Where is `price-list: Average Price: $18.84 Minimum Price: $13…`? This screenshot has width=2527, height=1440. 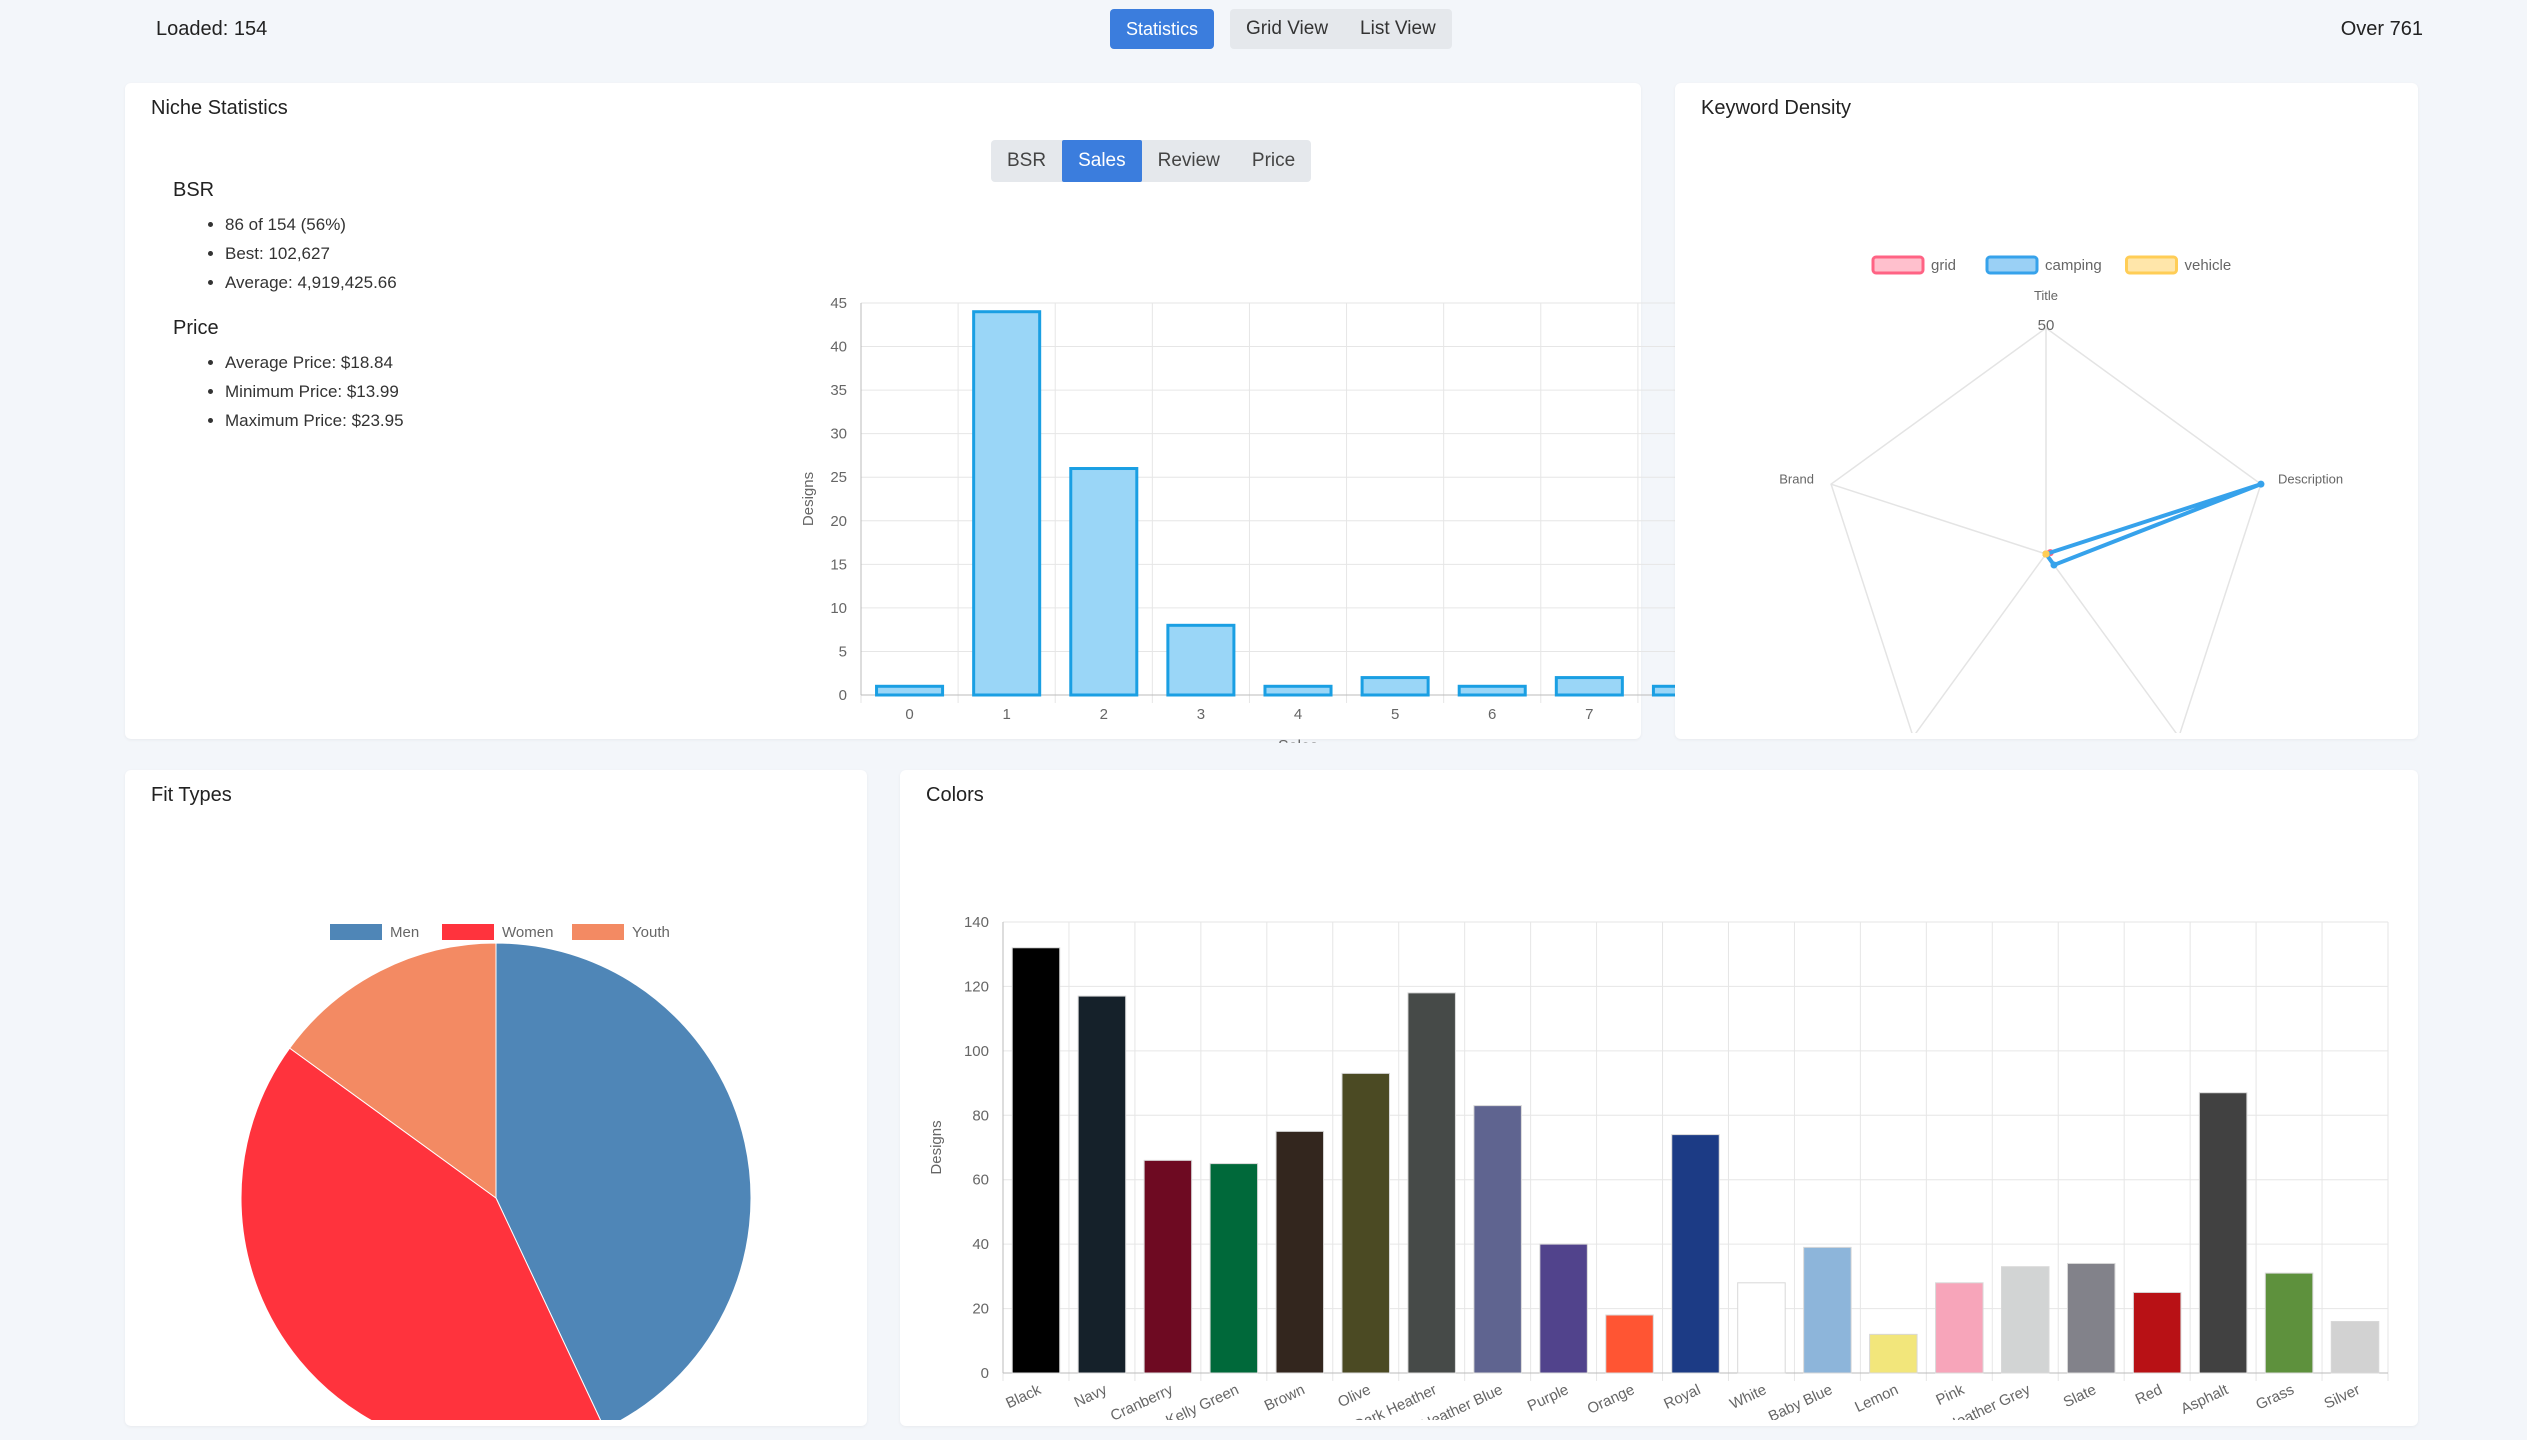 price-list: Average Price: $18.84 Minimum Price: $13… is located at coordinates (413, 391).